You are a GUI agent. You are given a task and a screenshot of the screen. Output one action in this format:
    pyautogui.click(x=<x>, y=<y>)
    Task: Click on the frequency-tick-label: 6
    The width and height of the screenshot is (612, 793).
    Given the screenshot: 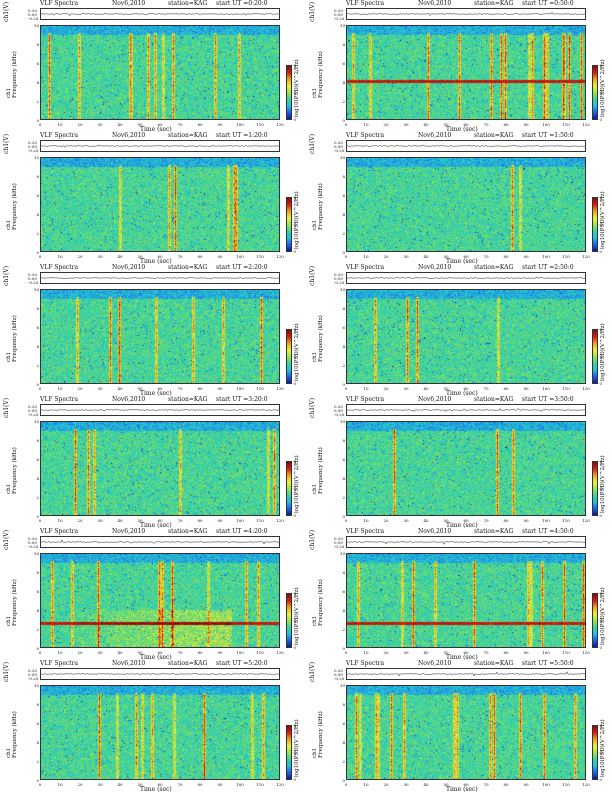 What is the action you would take?
    pyautogui.click(x=343, y=195)
    